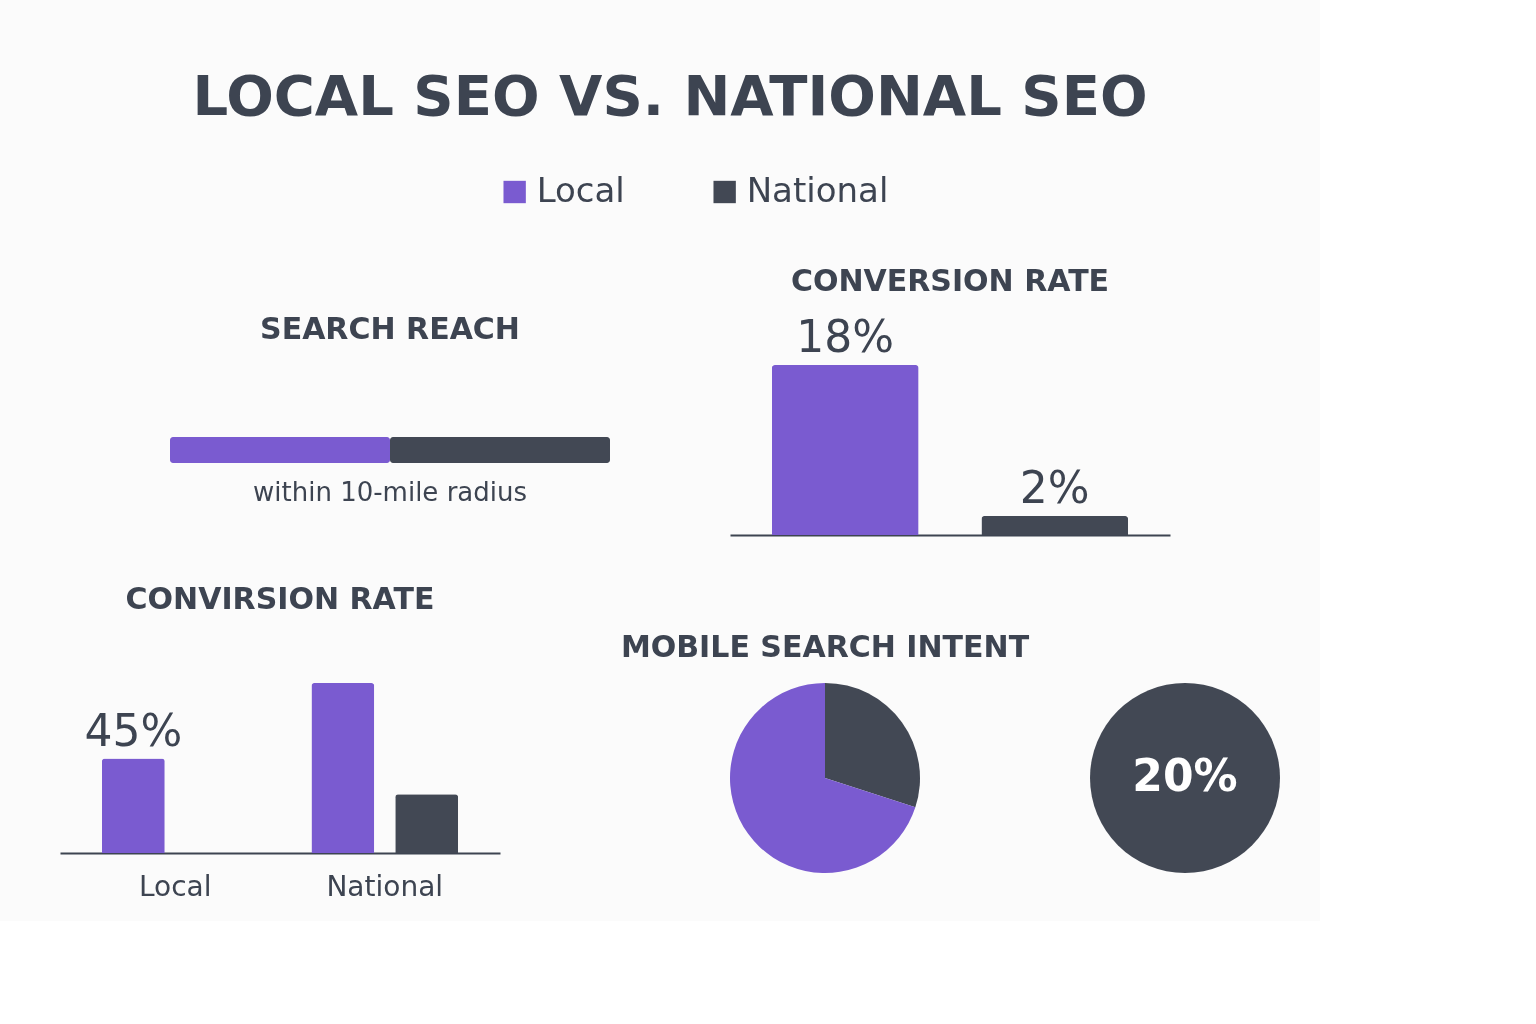  I want to click on text: 20%, so click(1185, 775).